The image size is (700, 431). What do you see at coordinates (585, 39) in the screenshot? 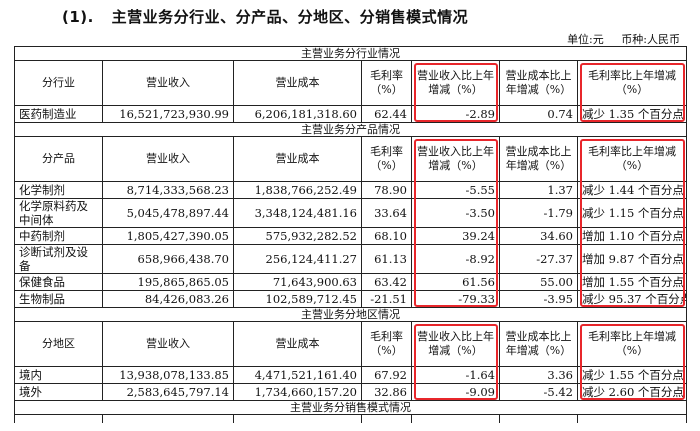
I see `currency-unit: 单位:元` at bounding box center [585, 39].